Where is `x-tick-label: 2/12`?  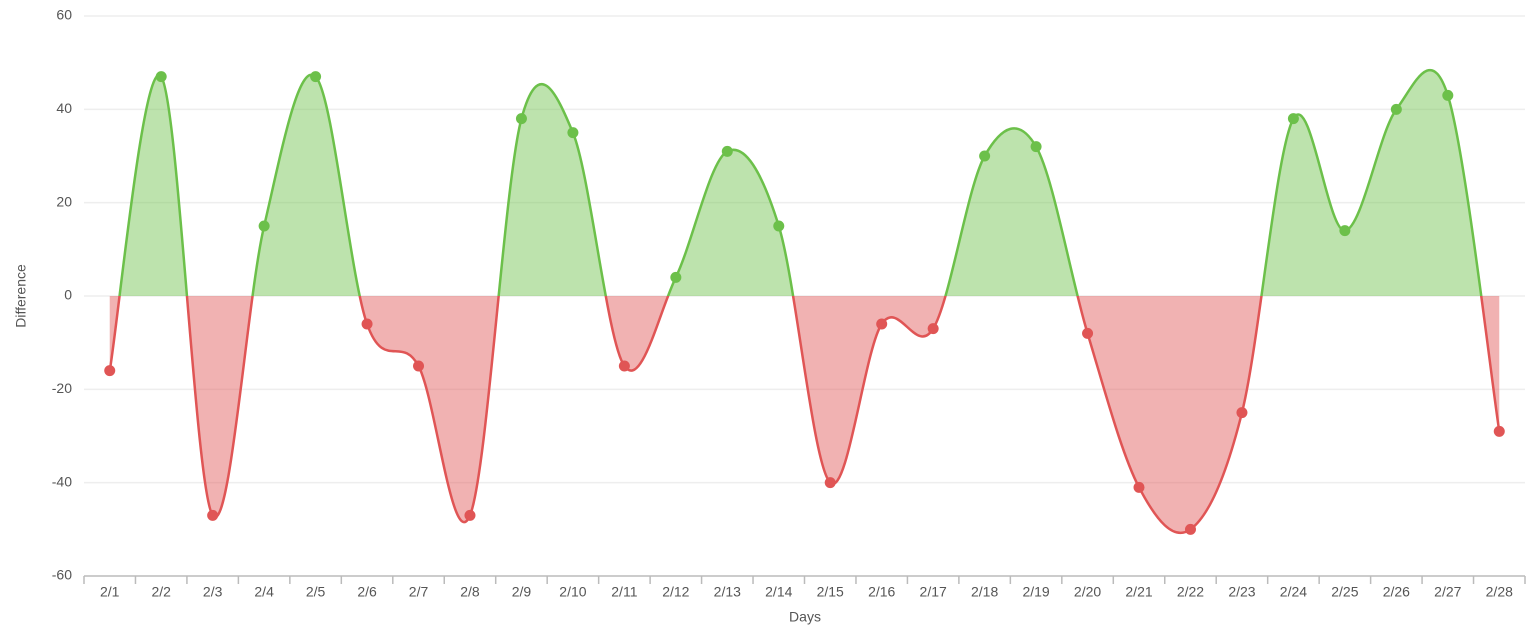 x-tick-label: 2/12 is located at coordinates (675, 592).